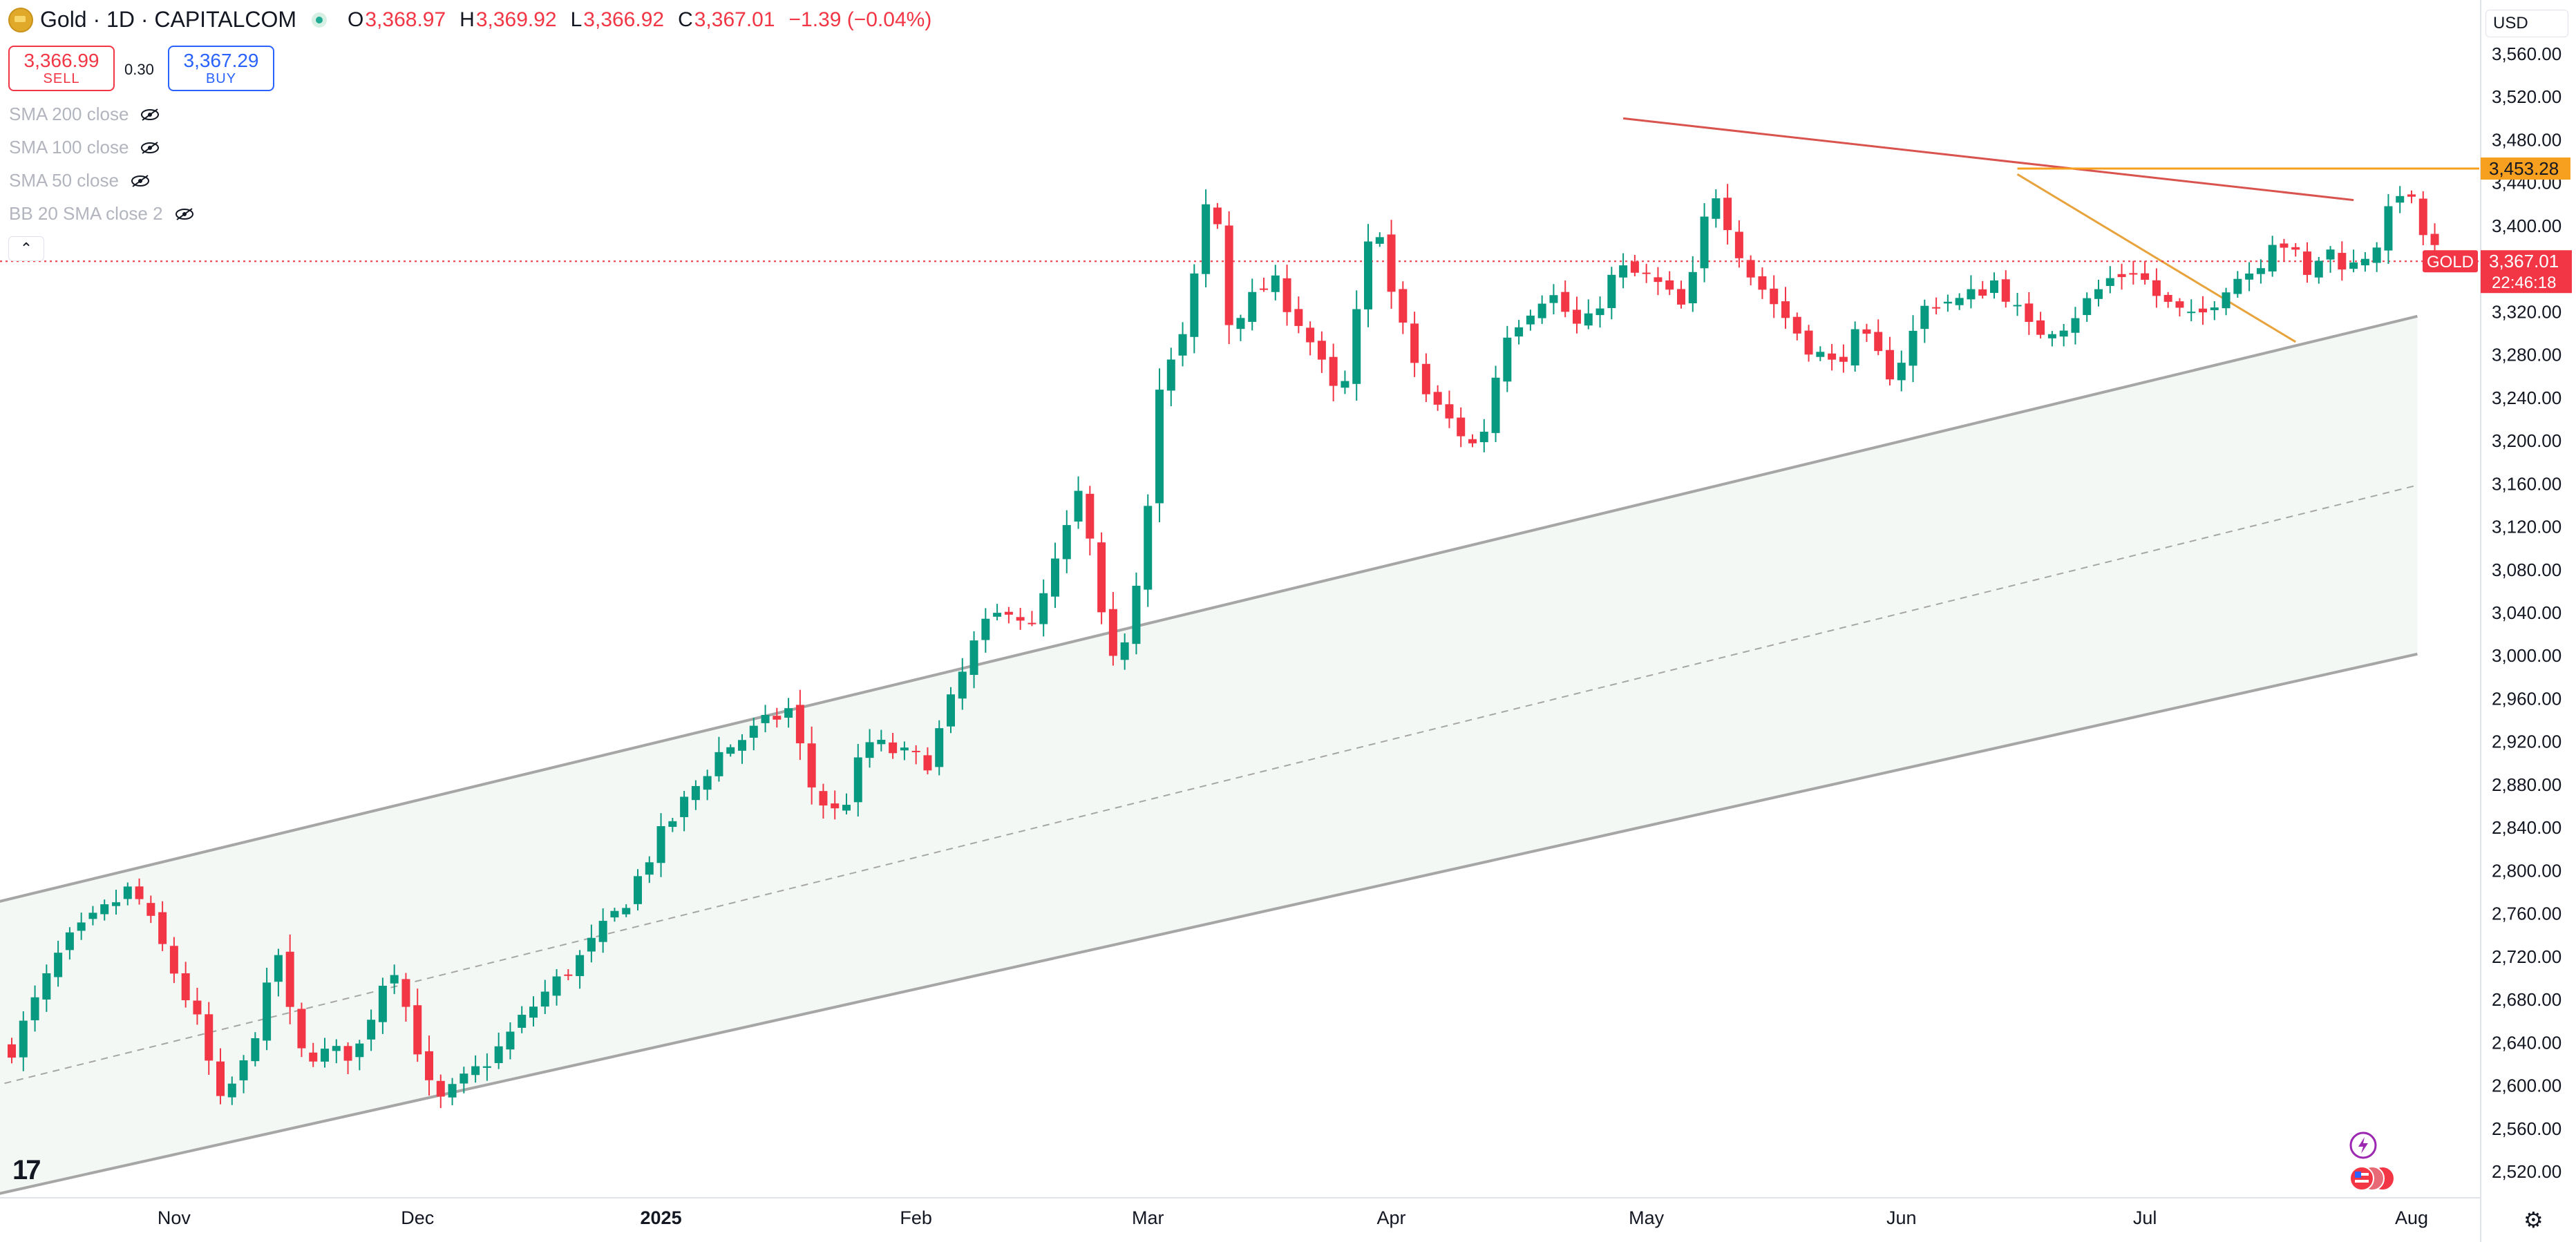 This screenshot has width=2576, height=1242. I want to click on currency-select: USD, so click(2526, 23).